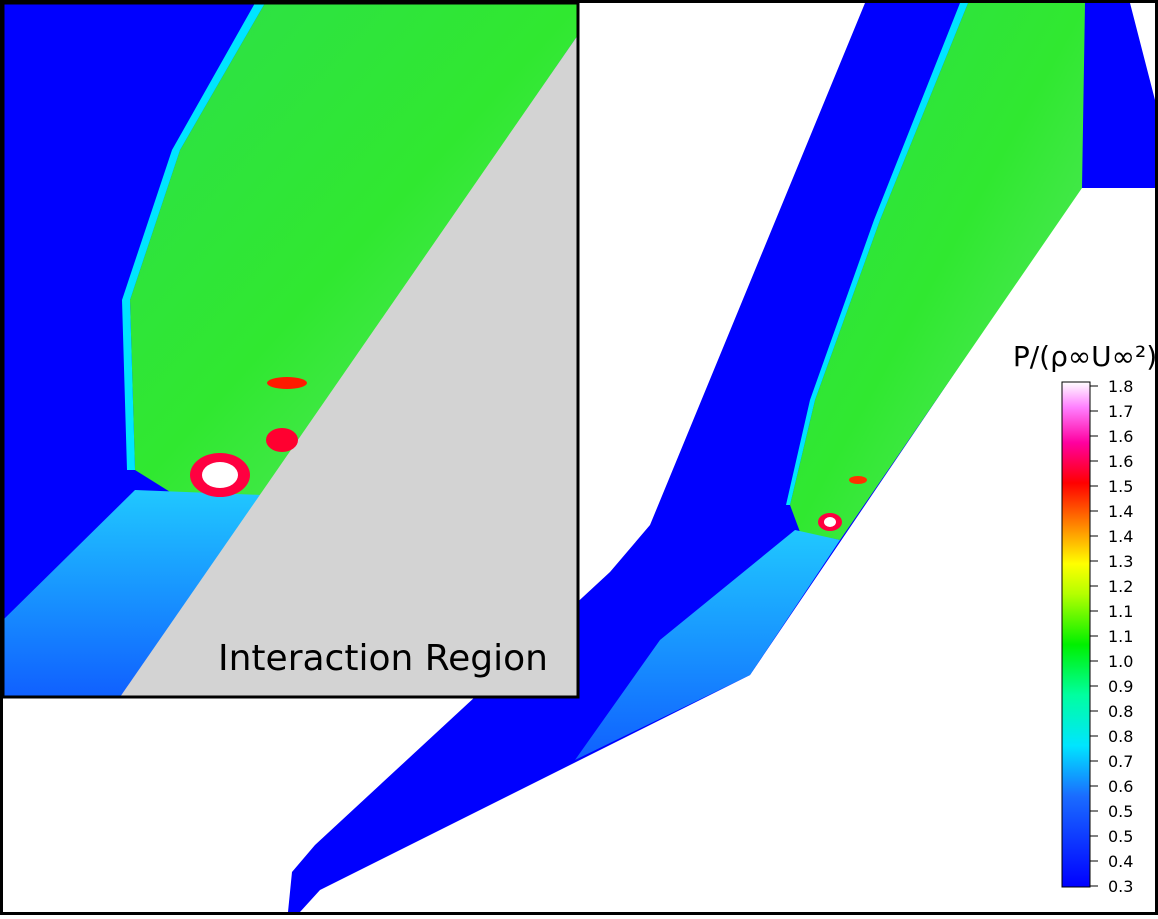  What do you see at coordinates (1120, 886) in the screenshot?
I see `colorbar-label: 0.3` at bounding box center [1120, 886].